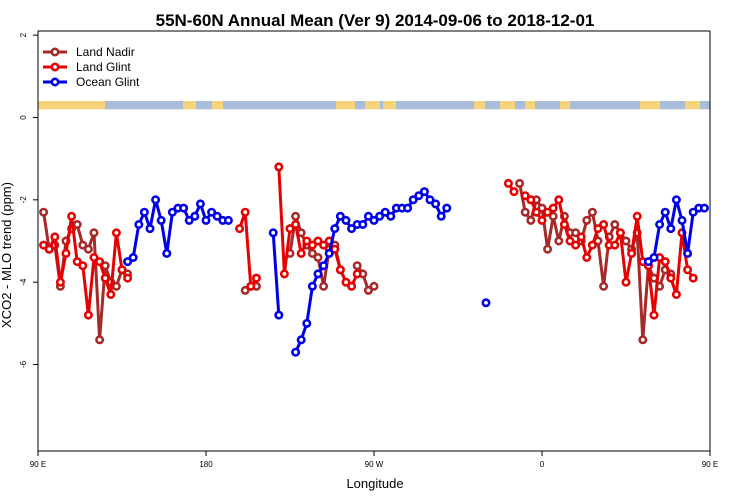  Describe the element at coordinates (55, 52) in the screenshot. I see `legend-swatch-marker` at that location.